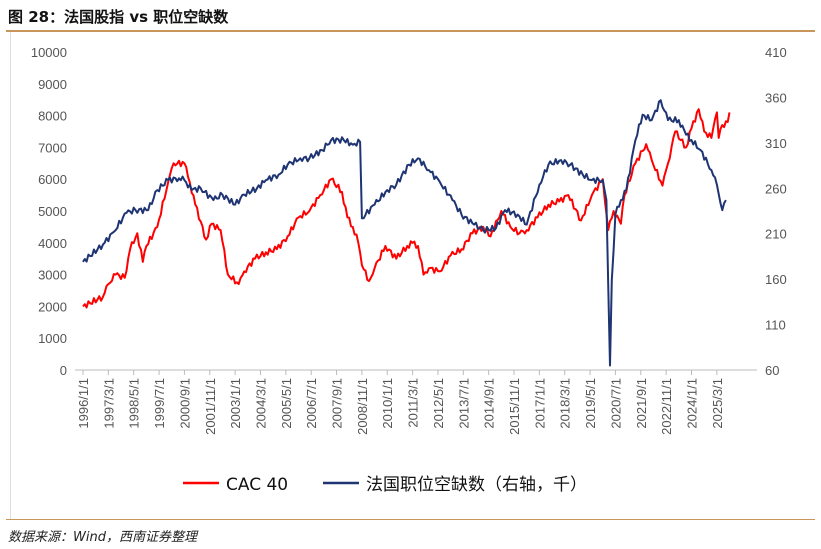 The width and height of the screenshot is (821, 549). I want to click on left-axis-tick-label: 2000, so click(52, 306).